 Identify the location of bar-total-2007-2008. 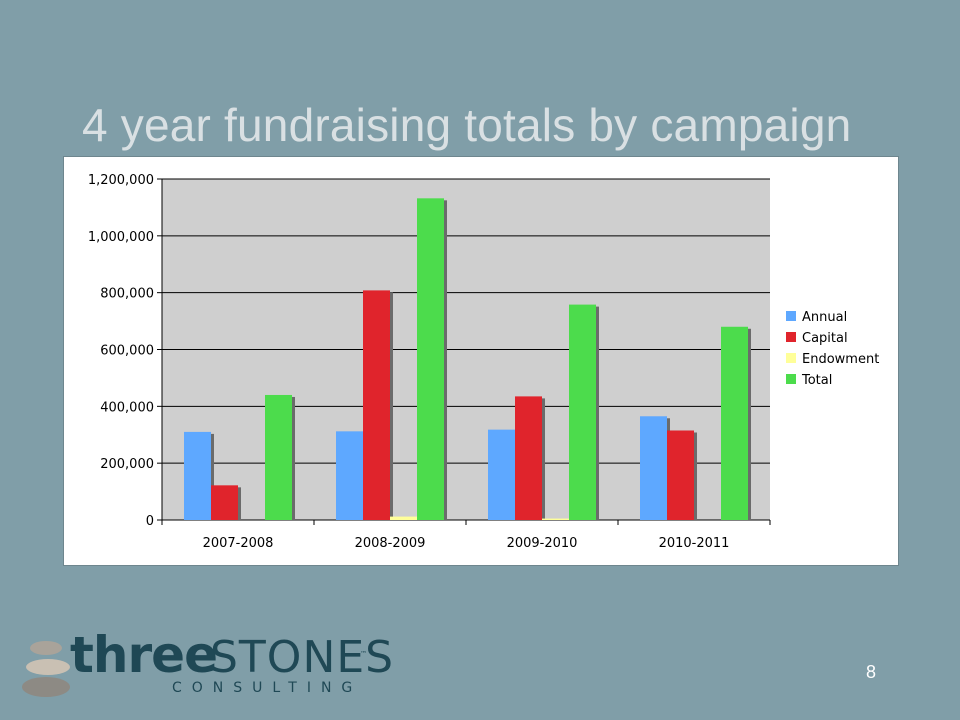
(278, 457).